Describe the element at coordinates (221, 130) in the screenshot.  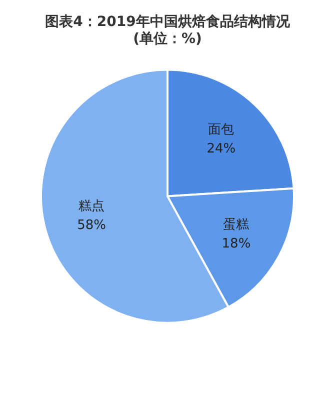
I see `slice-label: 面包` at that location.